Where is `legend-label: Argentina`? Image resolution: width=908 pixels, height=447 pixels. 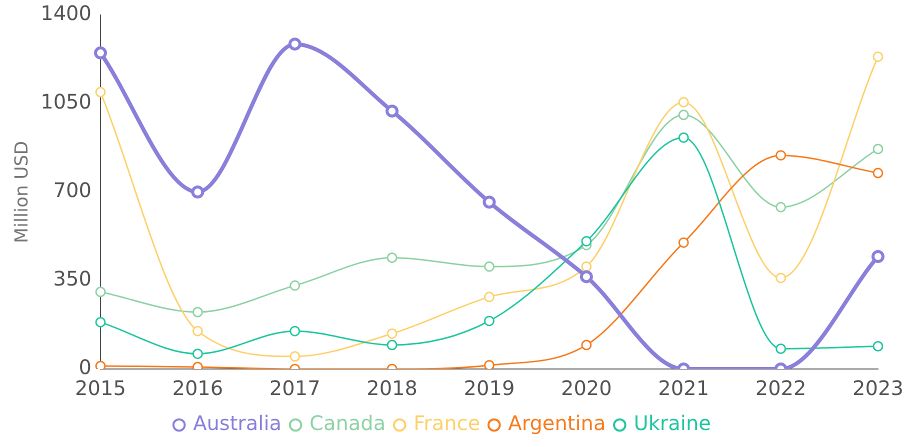
legend-label: Argentina is located at coordinates (557, 423).